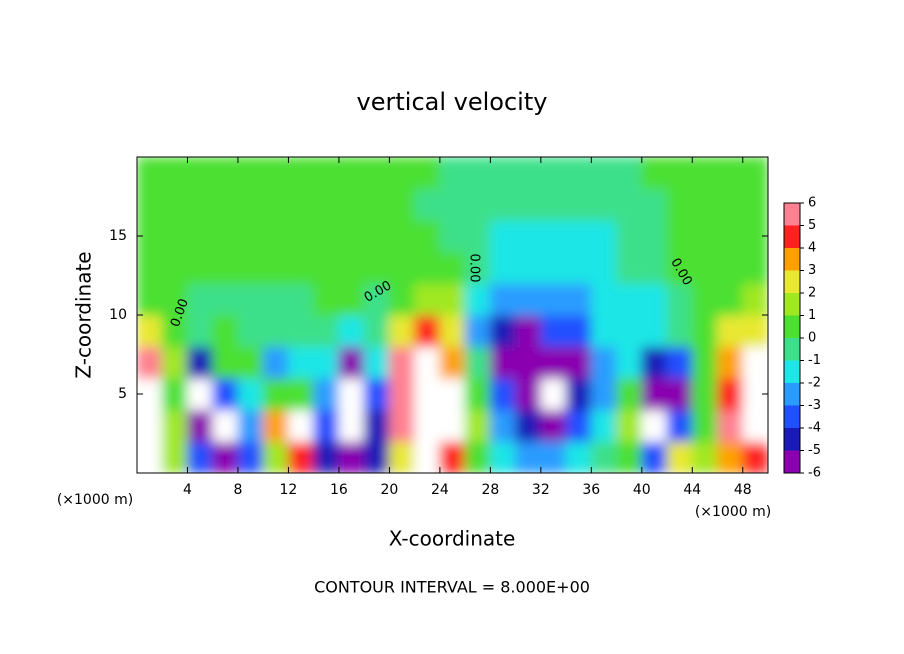  Describe the element at coordinates (812, 203) in the screenshot. I see `colorbar-label: 6` at that location.